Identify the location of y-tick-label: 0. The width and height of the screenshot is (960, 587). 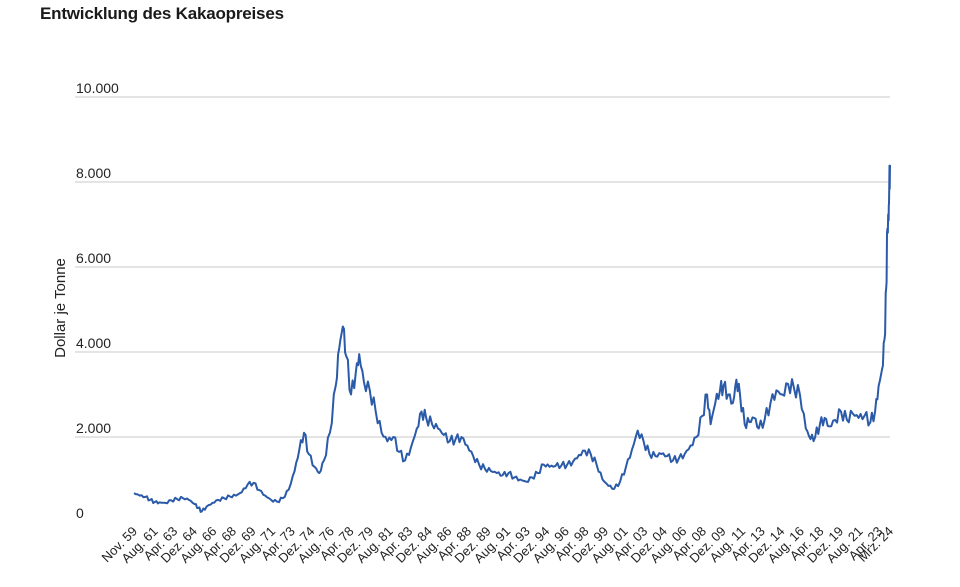
(80, 513).